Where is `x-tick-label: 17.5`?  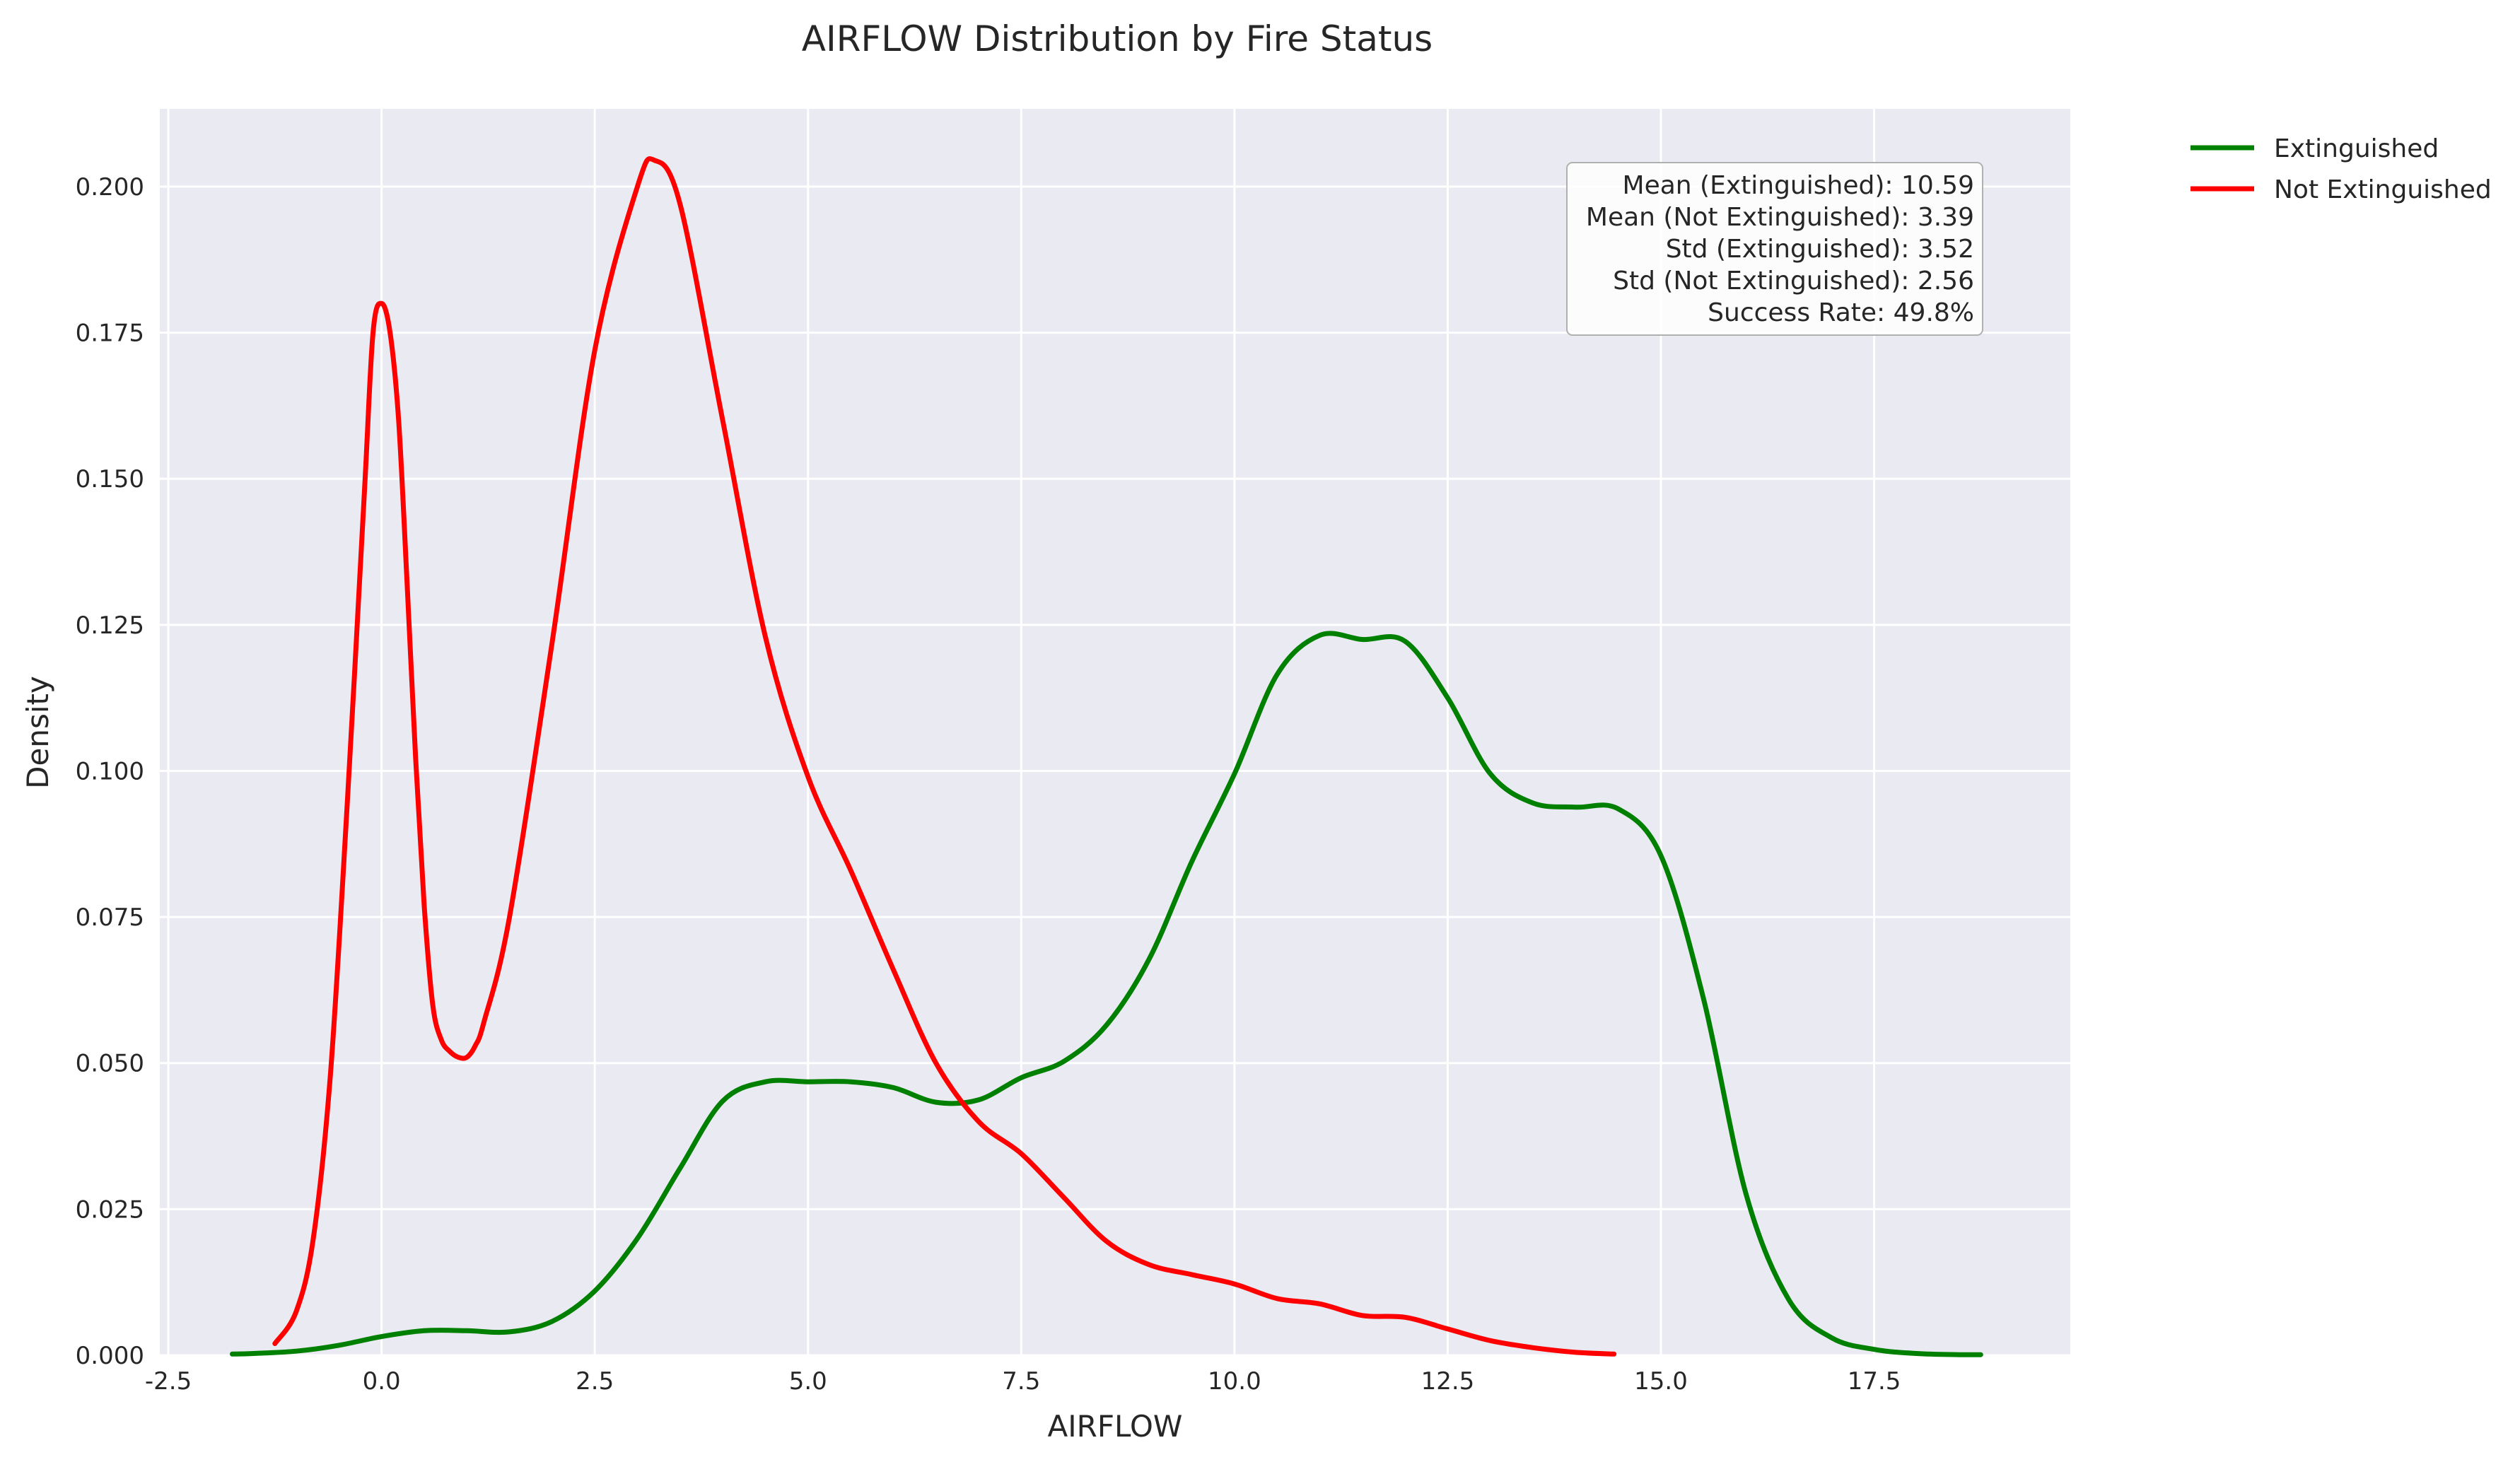 x-tick-label: 17.5 is located at coordinates (1875, 1381).